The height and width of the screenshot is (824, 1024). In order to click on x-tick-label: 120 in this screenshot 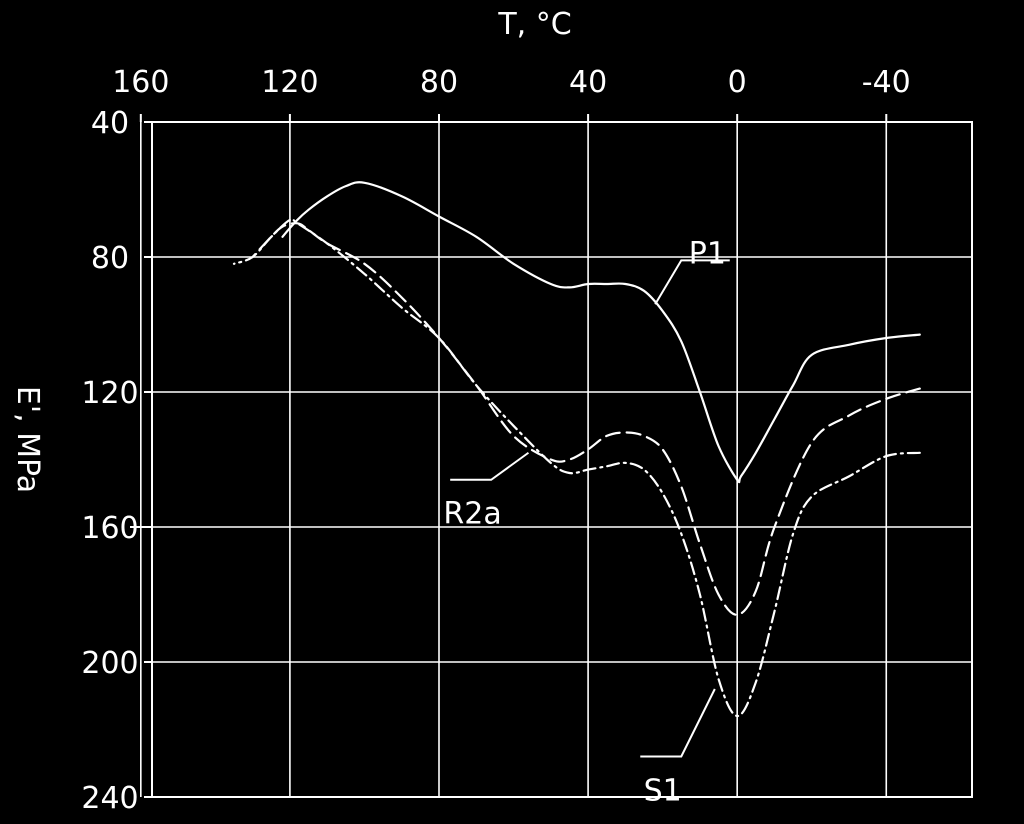, I will do `click(289, 82)`.